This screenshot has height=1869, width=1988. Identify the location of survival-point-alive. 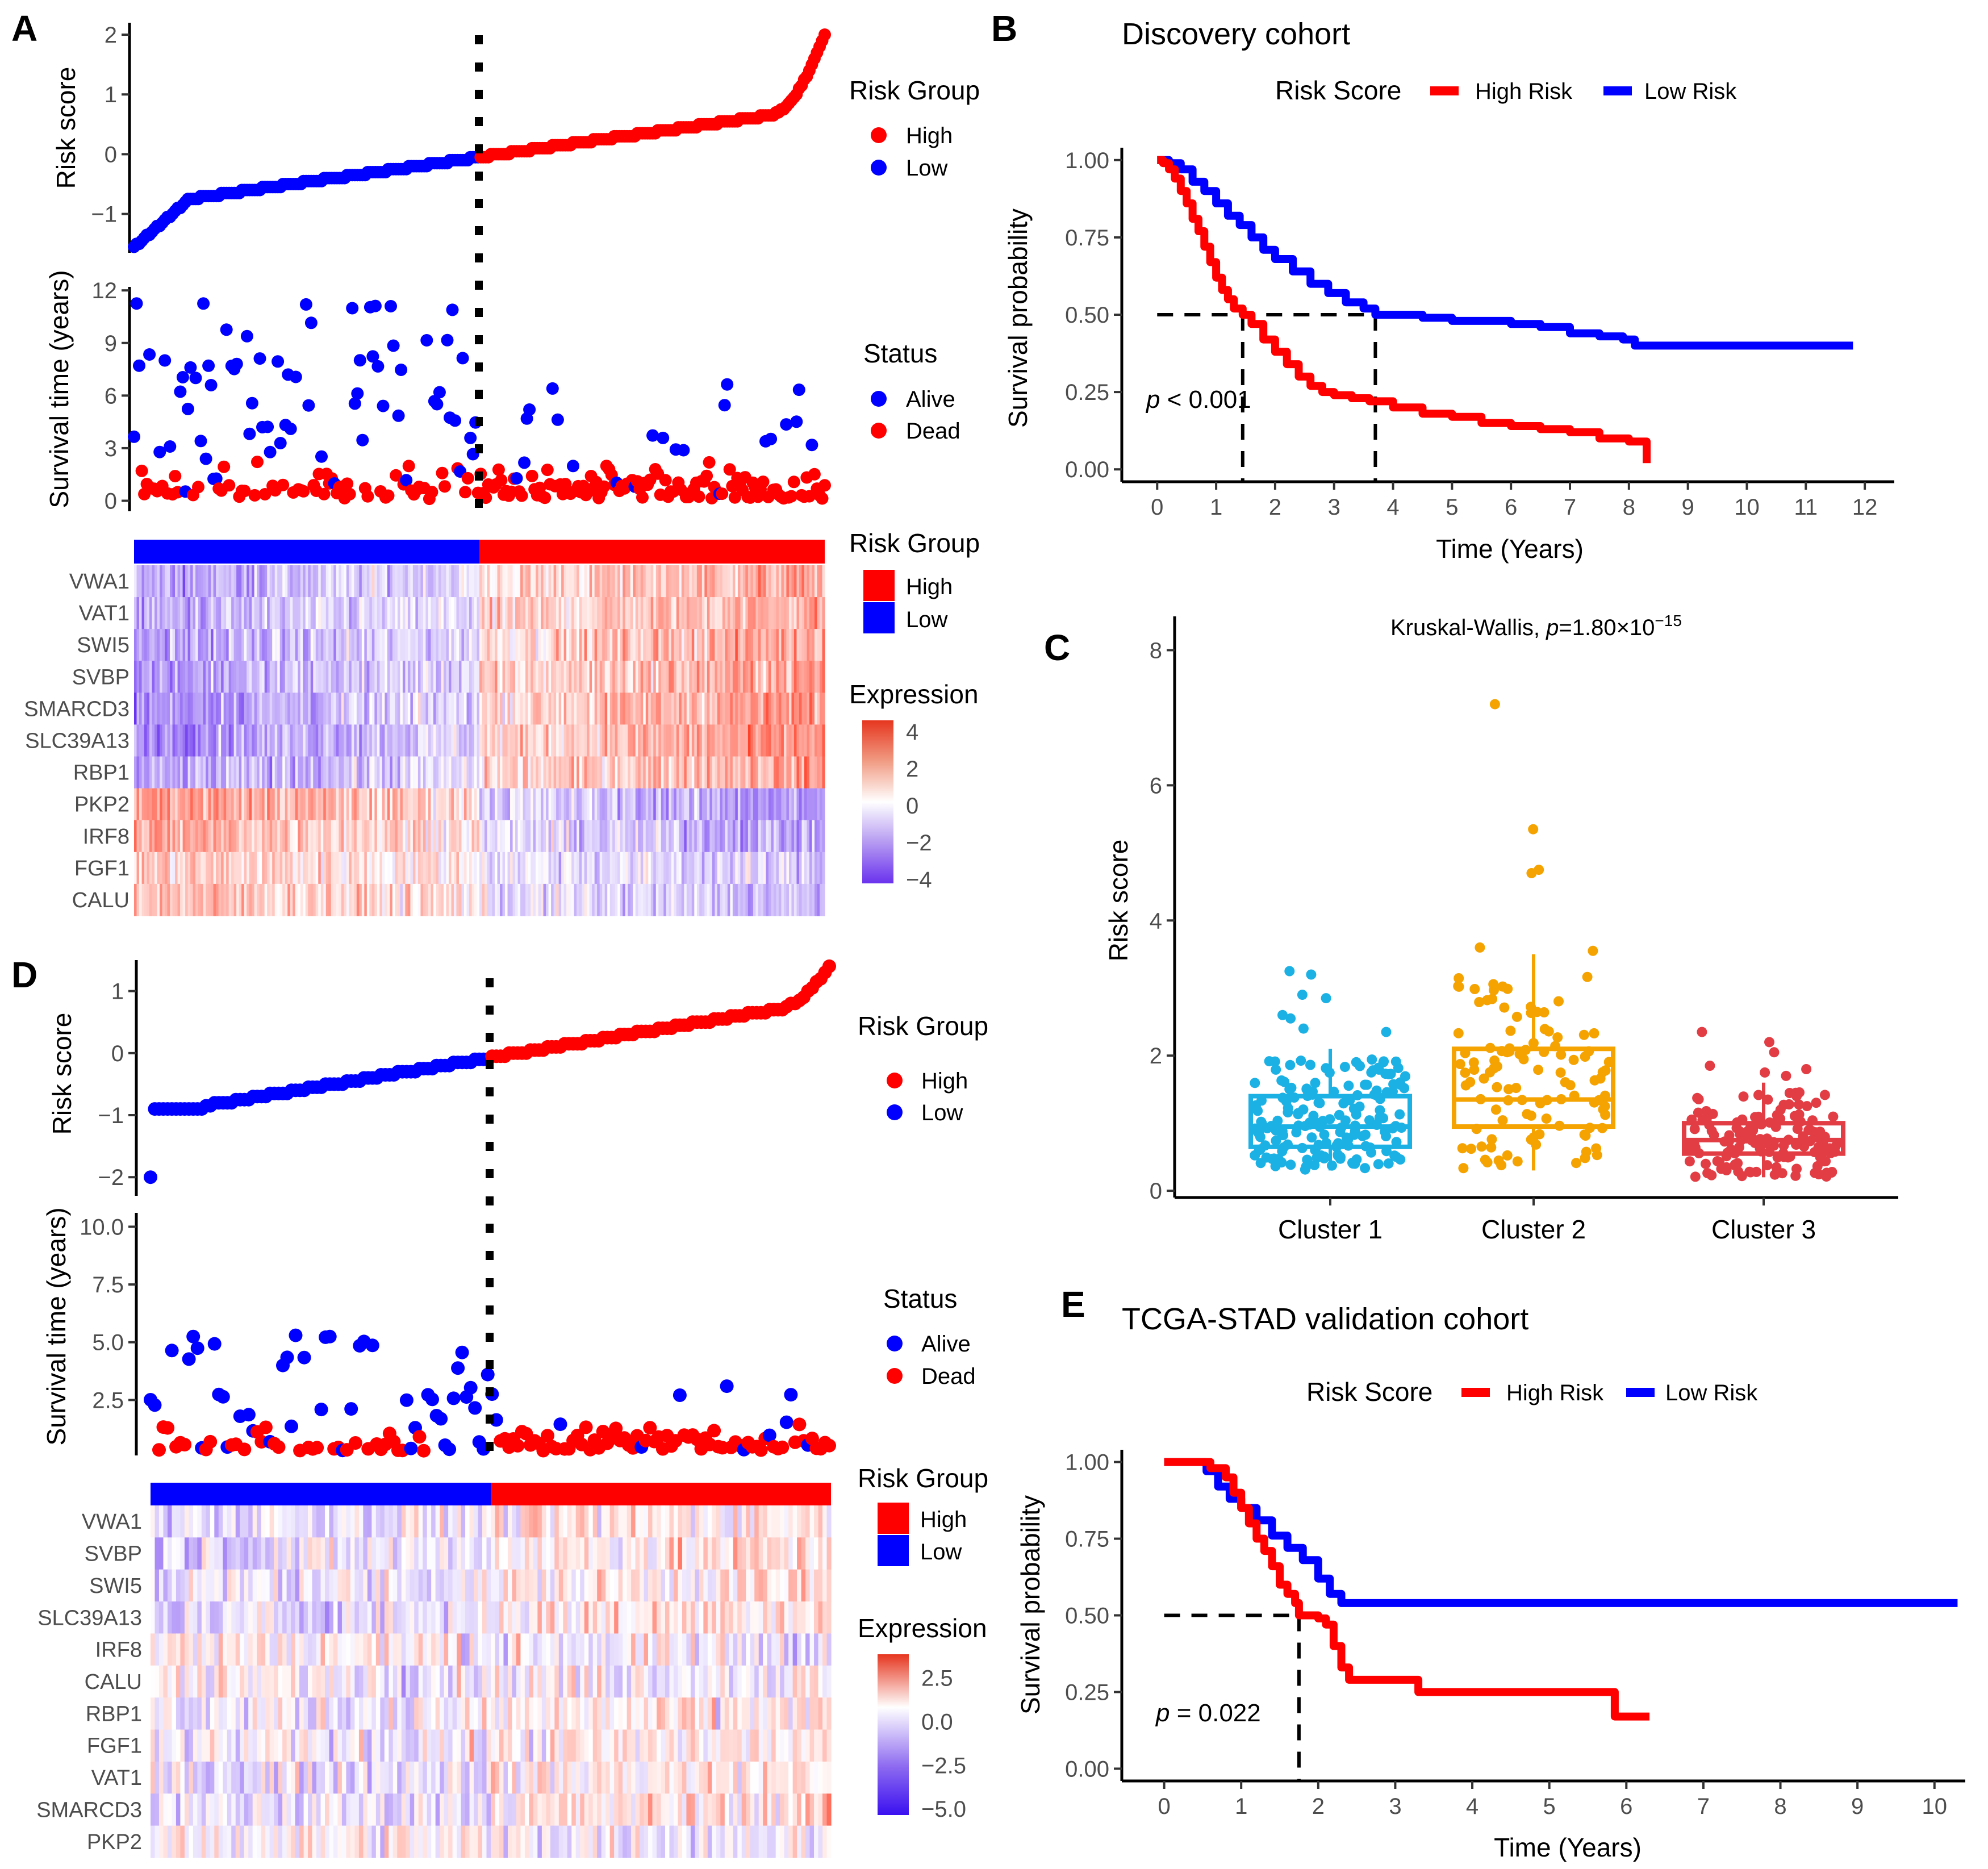
(724, 406).